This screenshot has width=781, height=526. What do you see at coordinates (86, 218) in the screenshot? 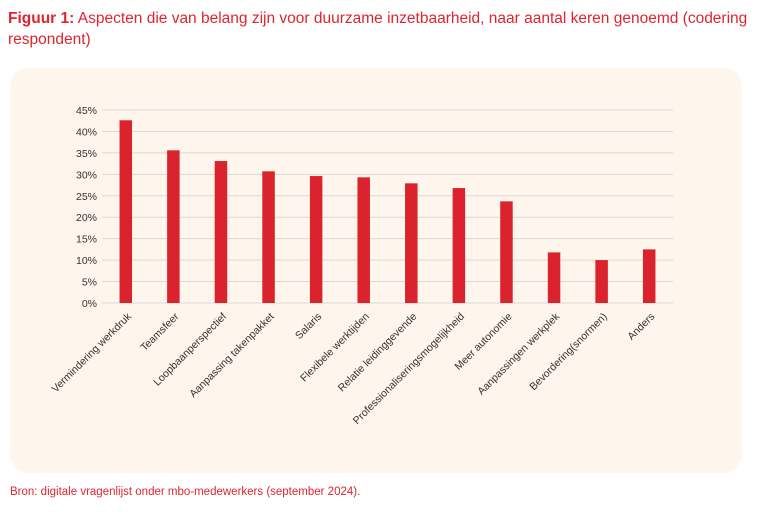
I see `y-tick-label: 20%` at bounding box center [86, 218].